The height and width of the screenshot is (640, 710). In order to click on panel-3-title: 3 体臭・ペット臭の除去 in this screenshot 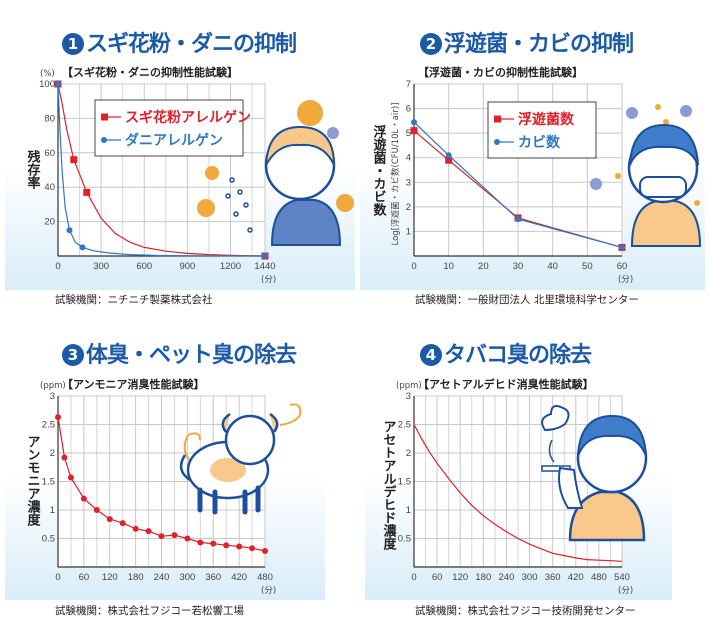, I will do `click(179, 353)`.